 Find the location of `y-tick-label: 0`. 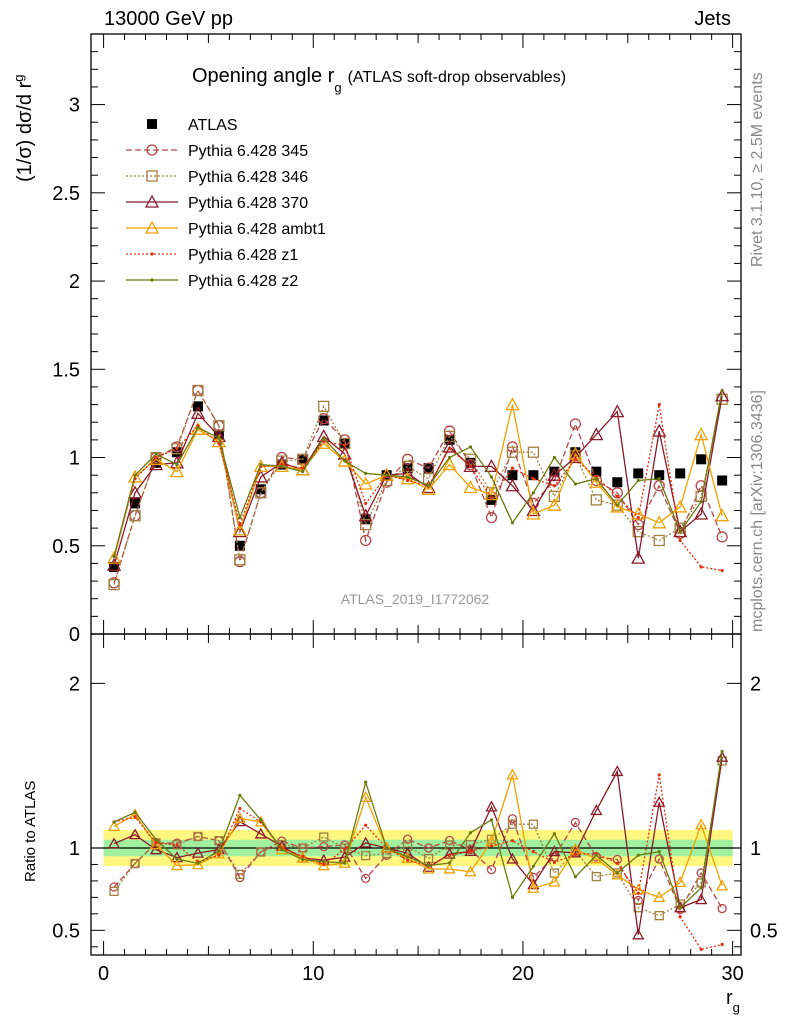

y-tick-label: 0 is located at coordinates (74, 635).